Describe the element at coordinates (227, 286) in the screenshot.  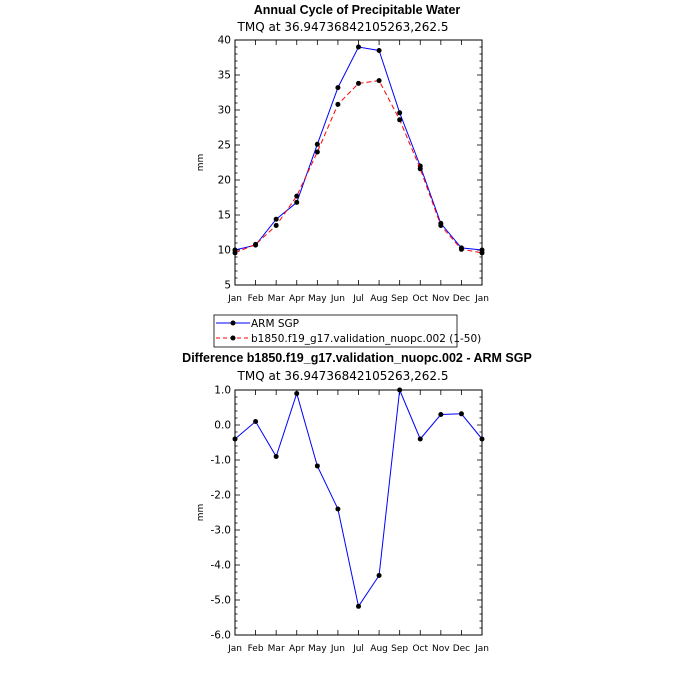
I see `chart1-ytick-label: 5` at that location.